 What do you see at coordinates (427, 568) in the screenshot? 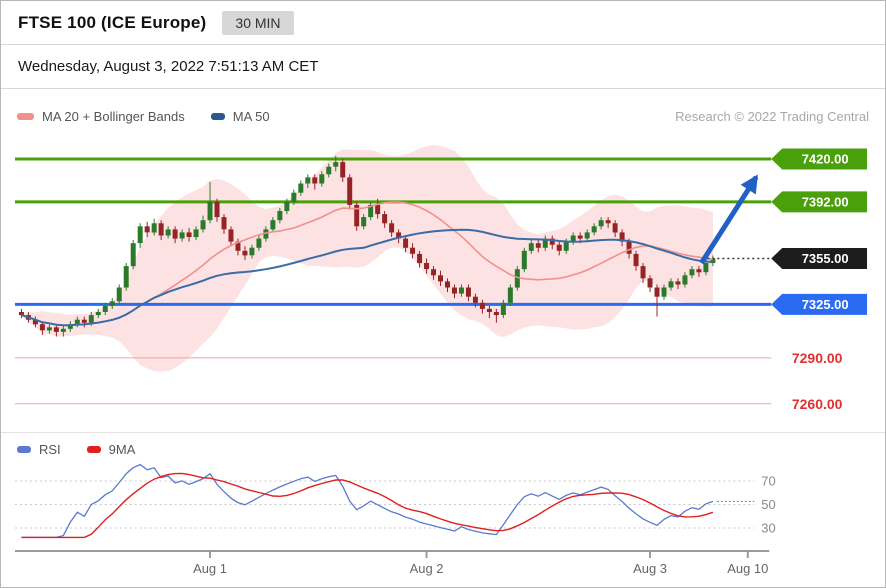
I see `time-axis-tick-label: Aug 2` at bounding box center [427, 568].